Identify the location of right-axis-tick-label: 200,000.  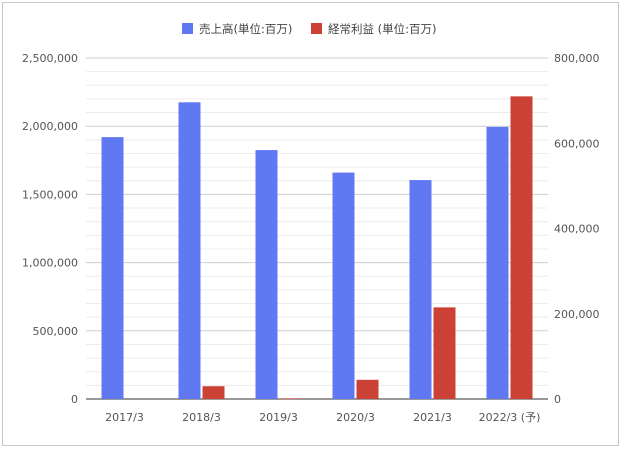
(577, 314).